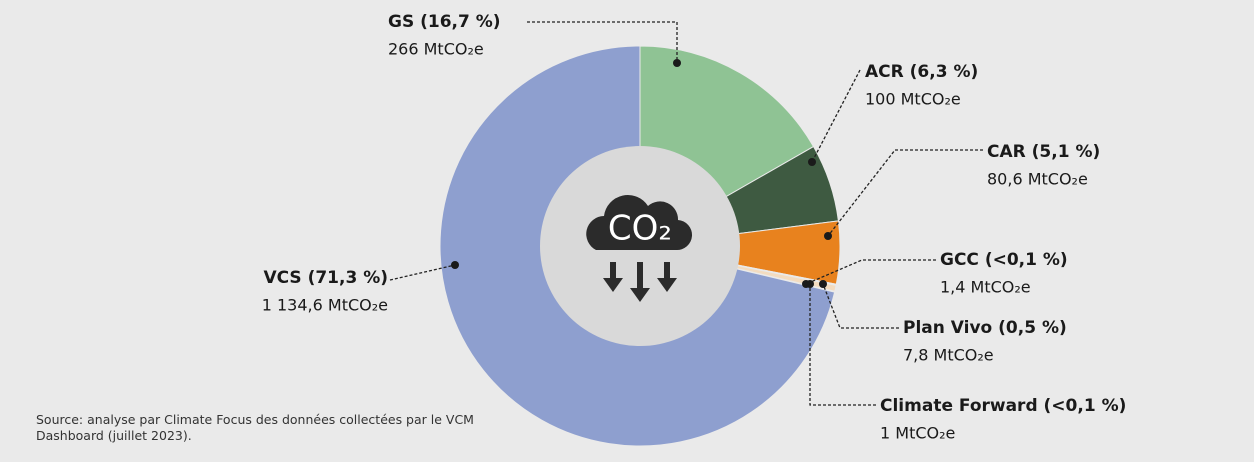  I want to click on slice-name: GS (16,7 %), so click(444, 22).